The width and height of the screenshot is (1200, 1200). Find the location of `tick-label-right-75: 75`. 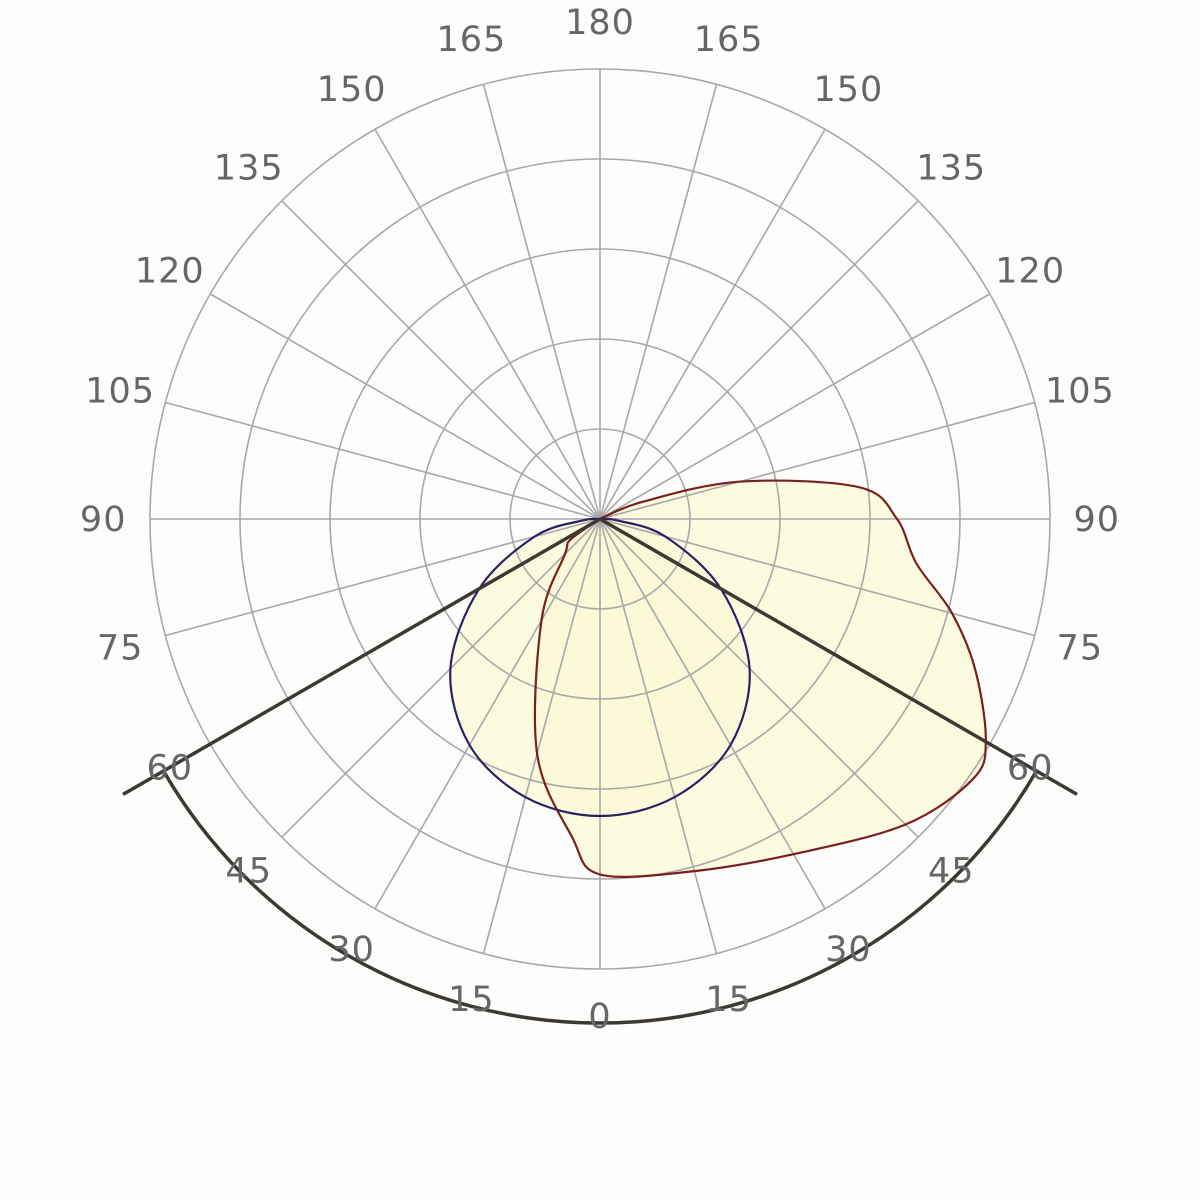

tick-label-right-75: 75 is located at coordinates (1080, 649).